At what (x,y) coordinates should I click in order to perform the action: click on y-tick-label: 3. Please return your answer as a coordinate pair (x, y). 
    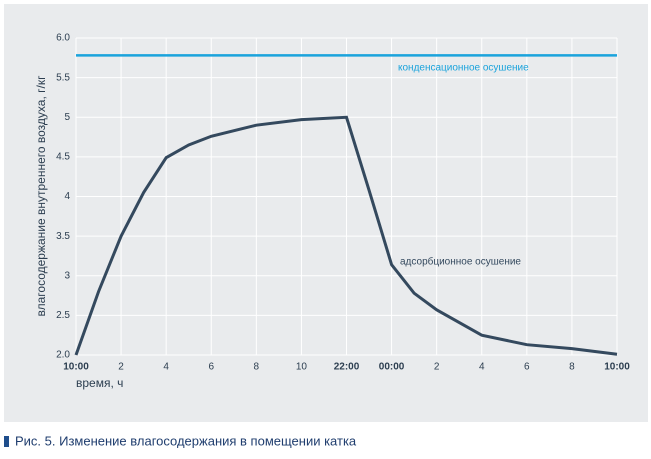
    Looking at the image, I should click on (67, 275).